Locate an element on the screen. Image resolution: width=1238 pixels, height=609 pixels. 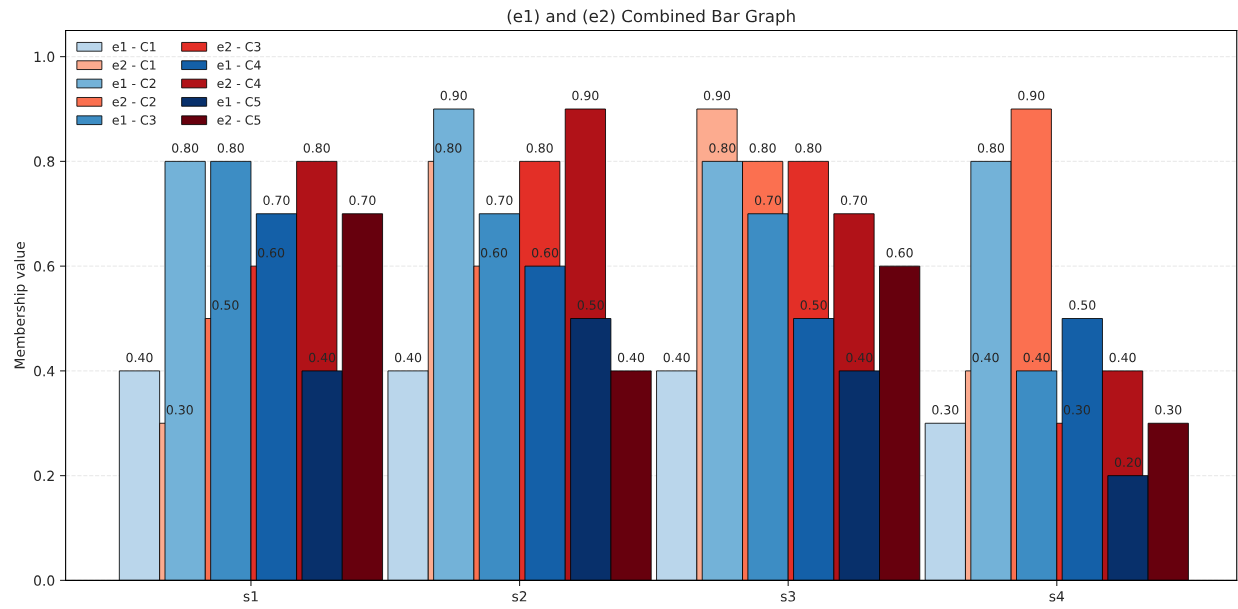
y-tick-label: 0.2 is located at coordinates (44, 476).